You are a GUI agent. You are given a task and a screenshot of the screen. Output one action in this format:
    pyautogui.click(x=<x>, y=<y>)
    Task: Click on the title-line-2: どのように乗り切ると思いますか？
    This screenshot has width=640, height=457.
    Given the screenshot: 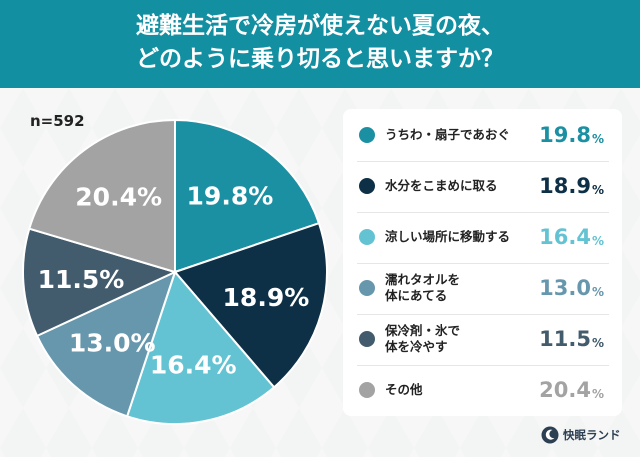 What is the action you would take?
    pyautogui.click(x=320, y=59)
    